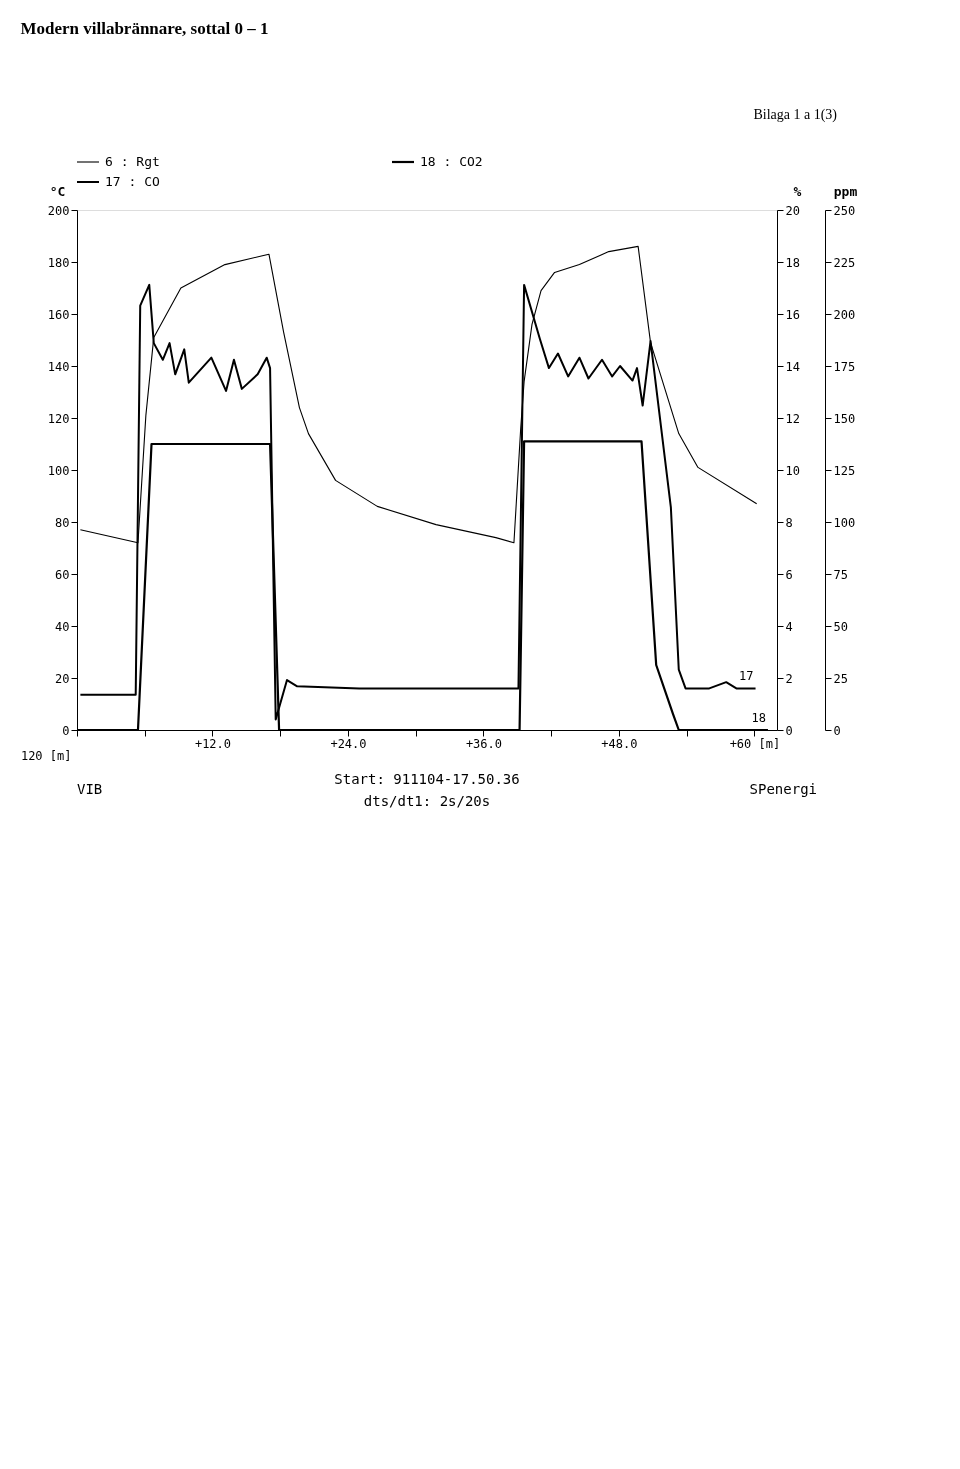 Image resolution: width=960 pixels, height=1469 pixels. I want to click on y2-tick-label: 10, so click(792, 470).